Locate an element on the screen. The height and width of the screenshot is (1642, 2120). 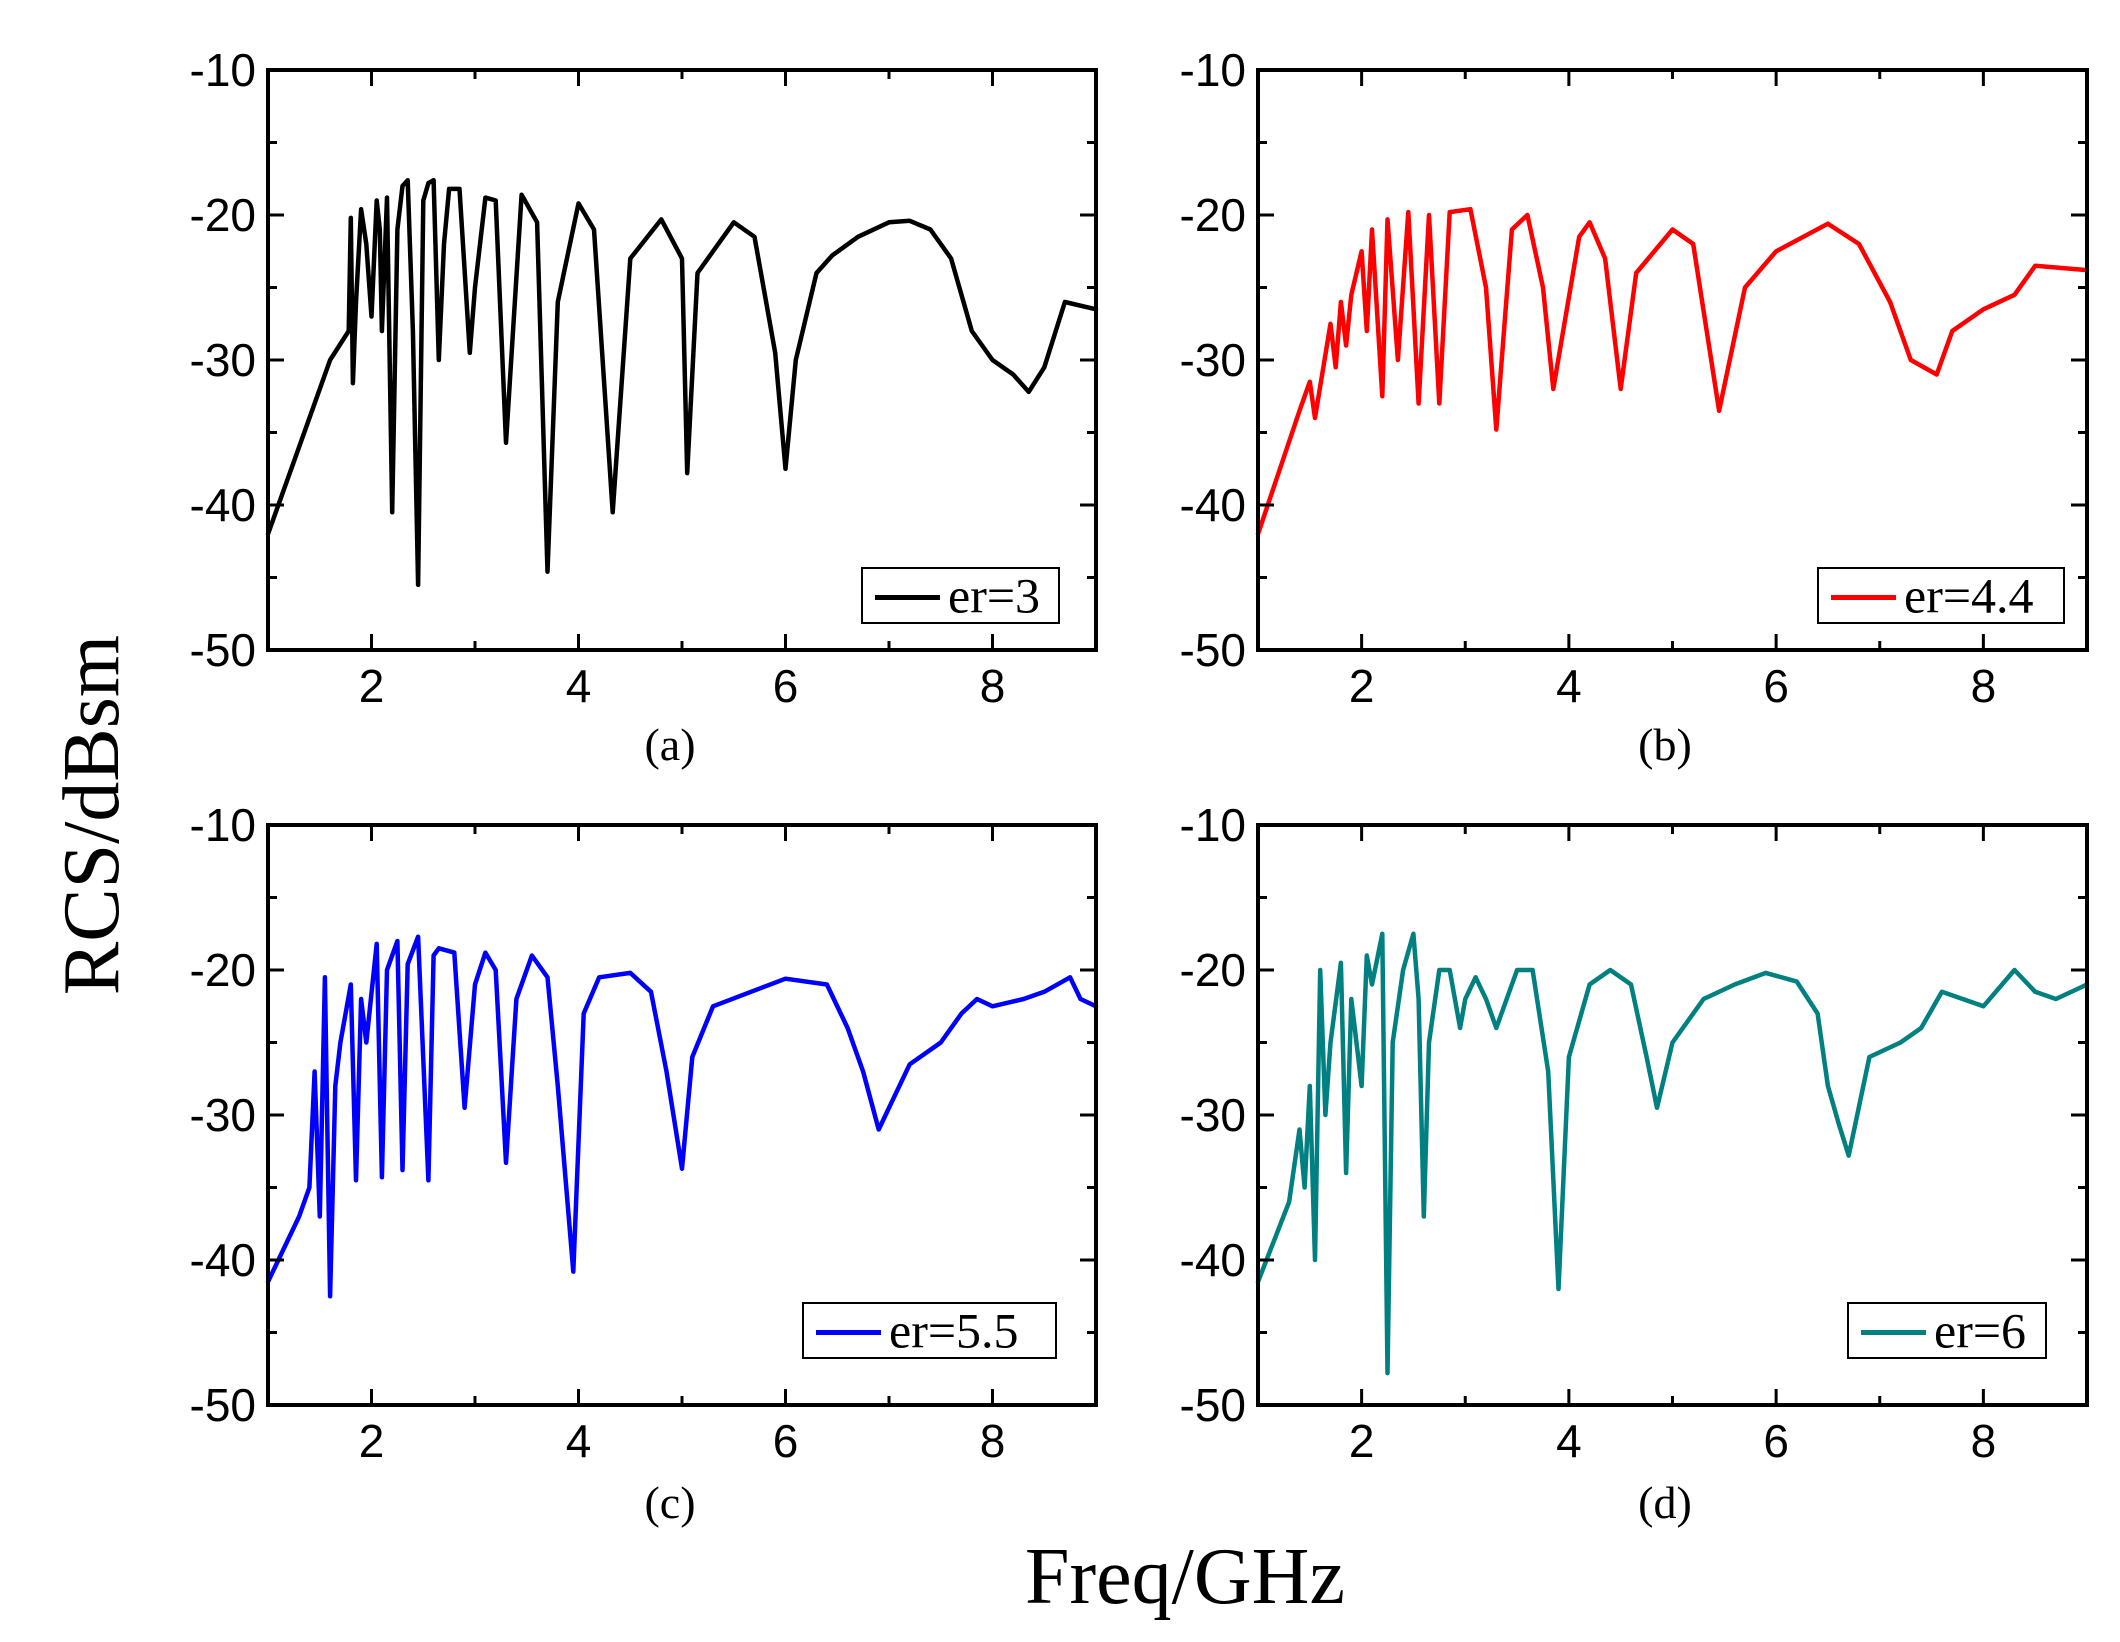
legend-label: er=3 is located at coordinates (994, 596).